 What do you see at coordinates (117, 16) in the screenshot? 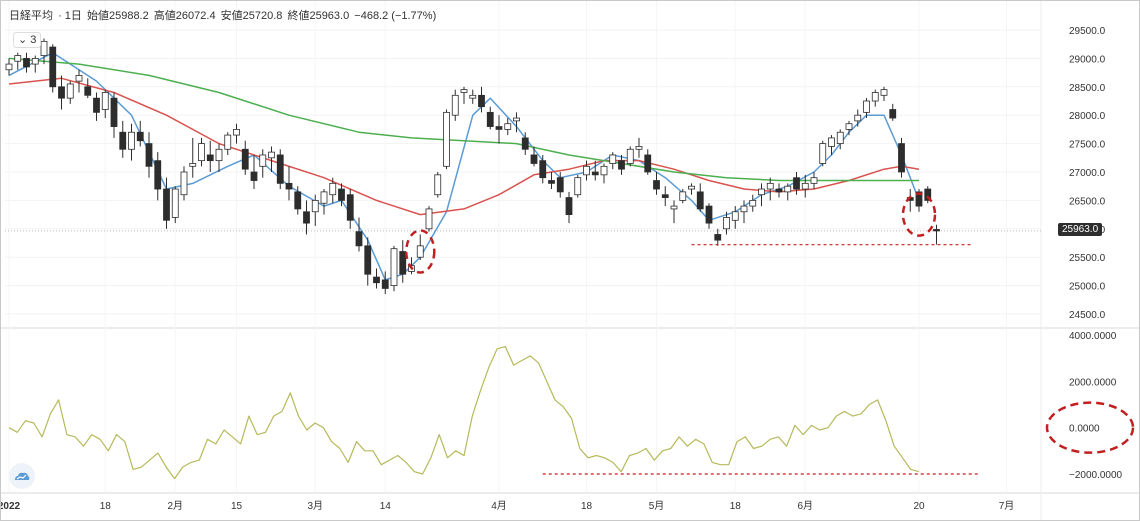
I see `open-value: 始値25988.2` at bounding box center [117, 16].